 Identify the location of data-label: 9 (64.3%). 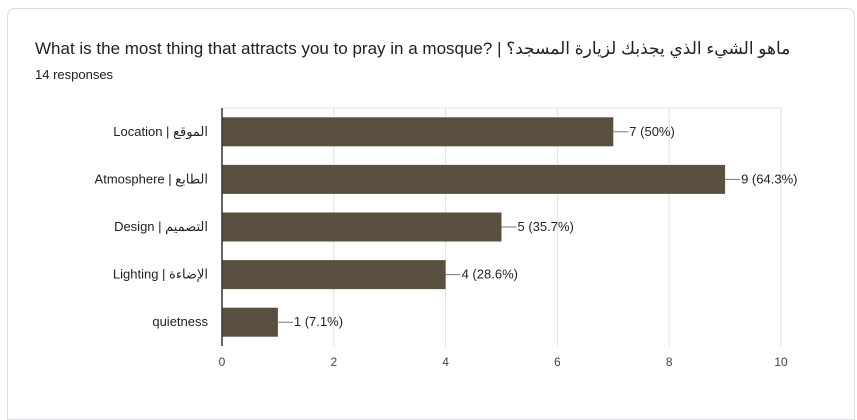
(769, 178).